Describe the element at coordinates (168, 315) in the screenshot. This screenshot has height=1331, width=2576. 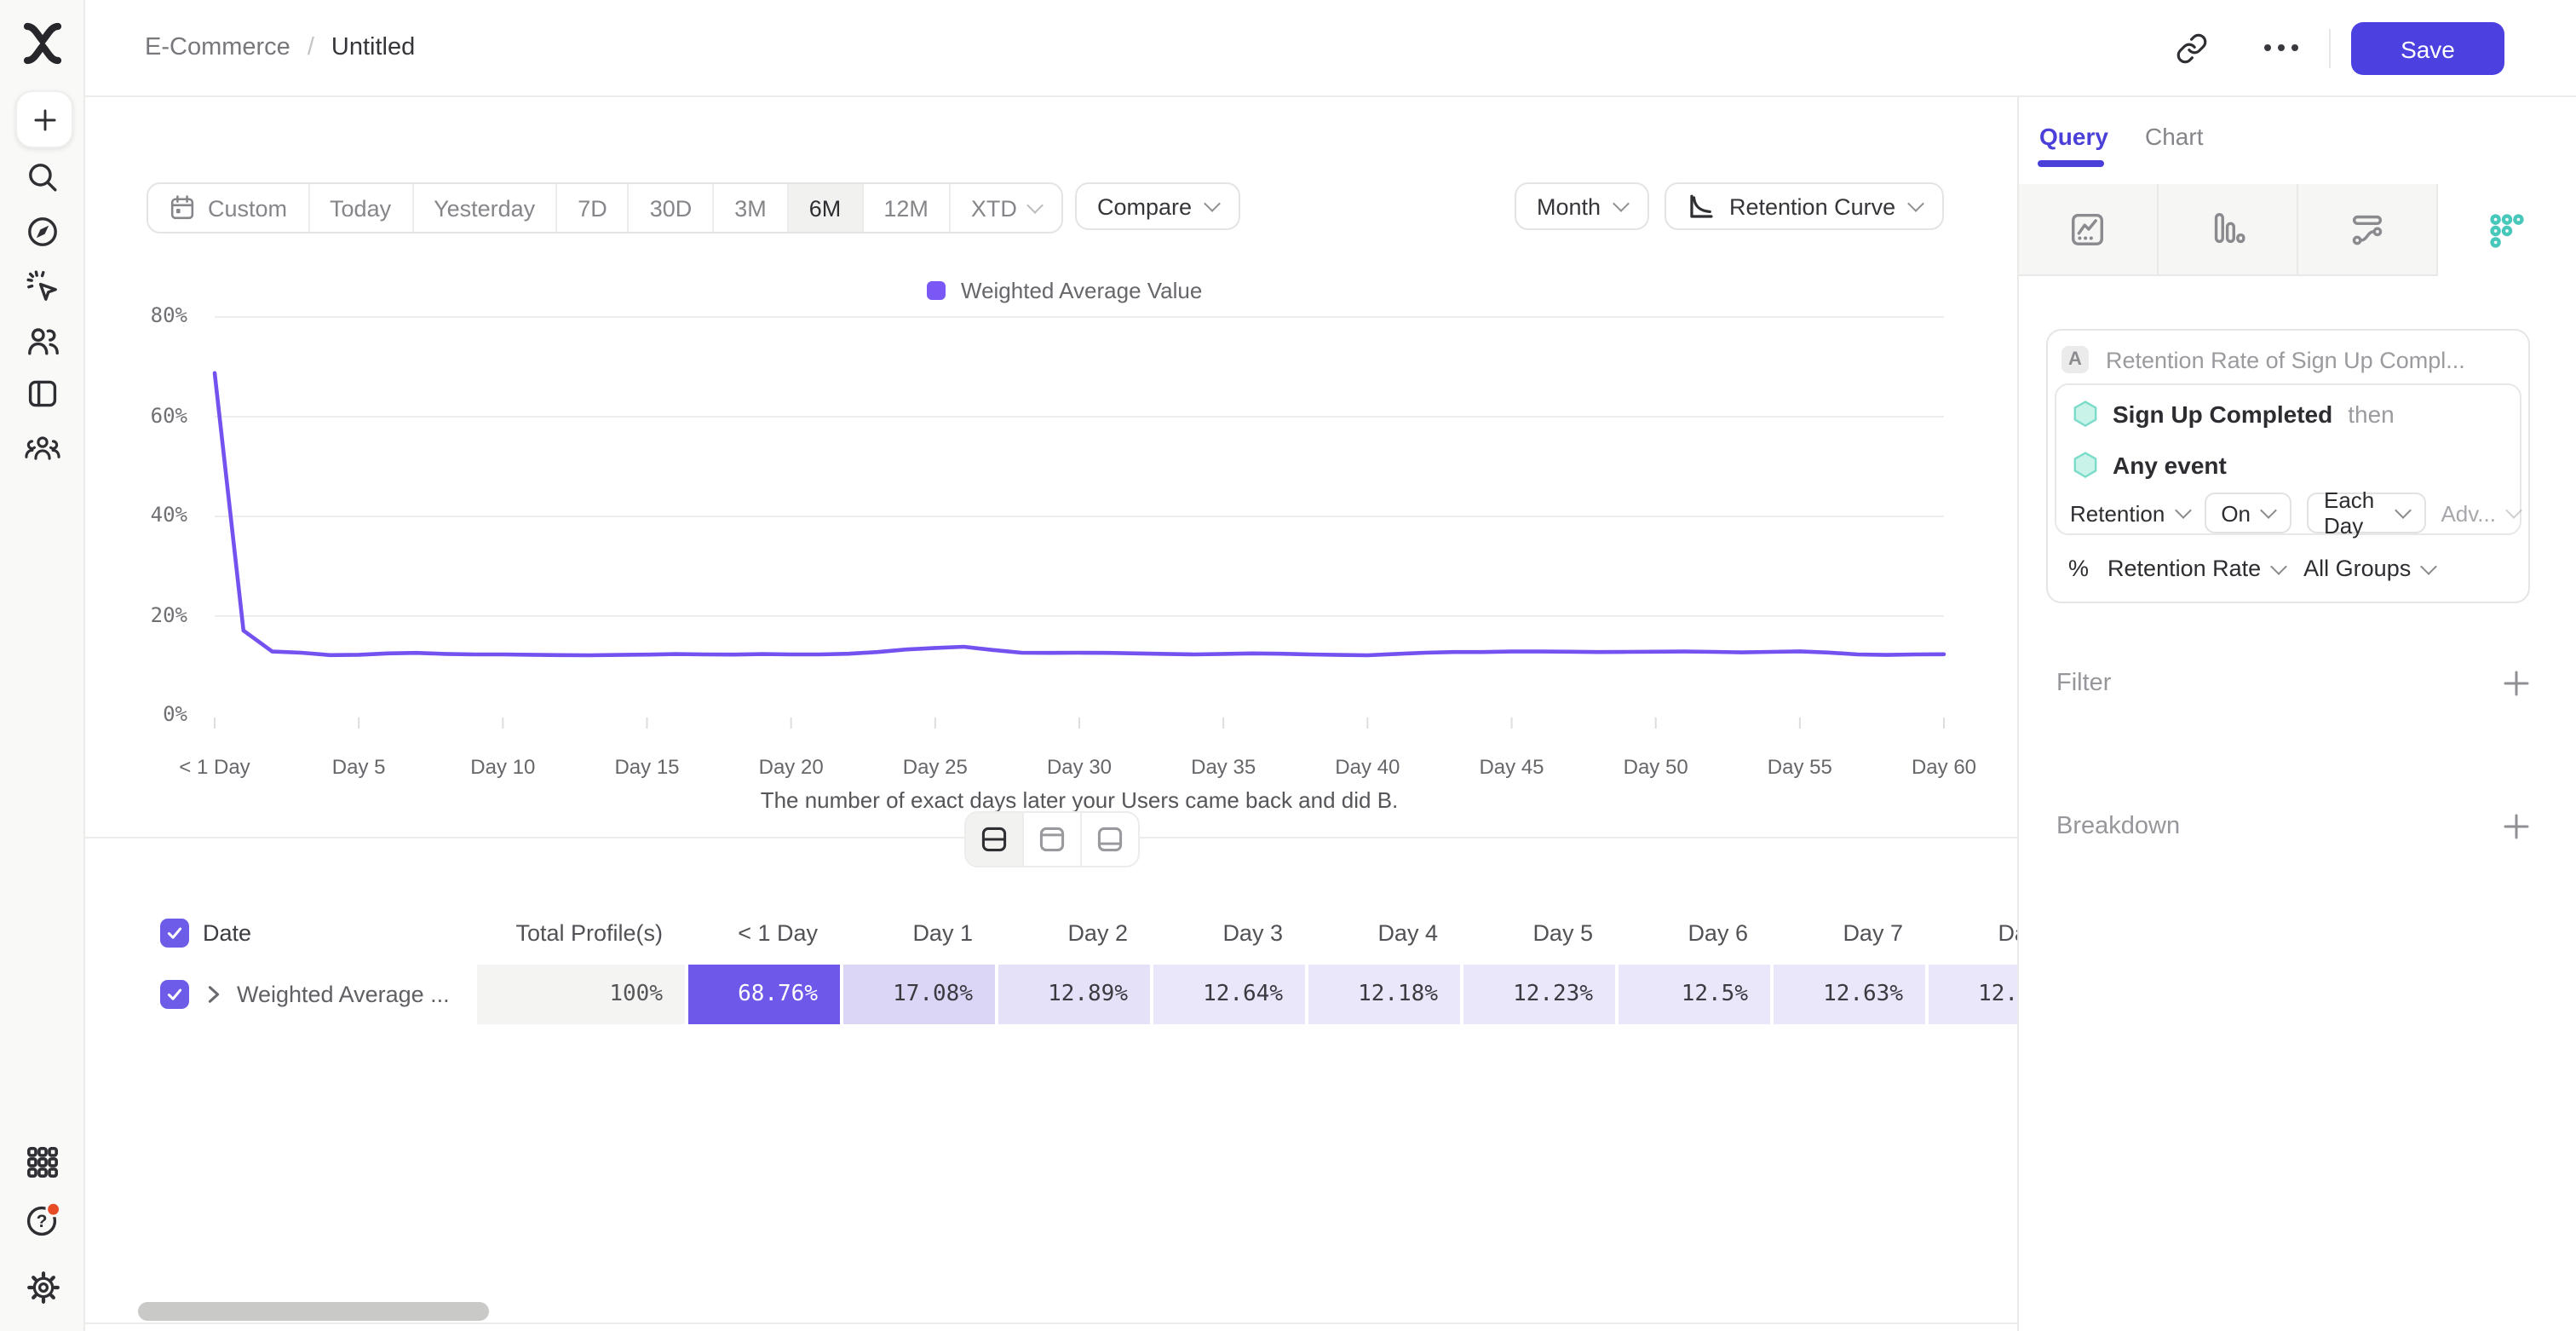
I see `y-axis-tick: 80%` at that location.